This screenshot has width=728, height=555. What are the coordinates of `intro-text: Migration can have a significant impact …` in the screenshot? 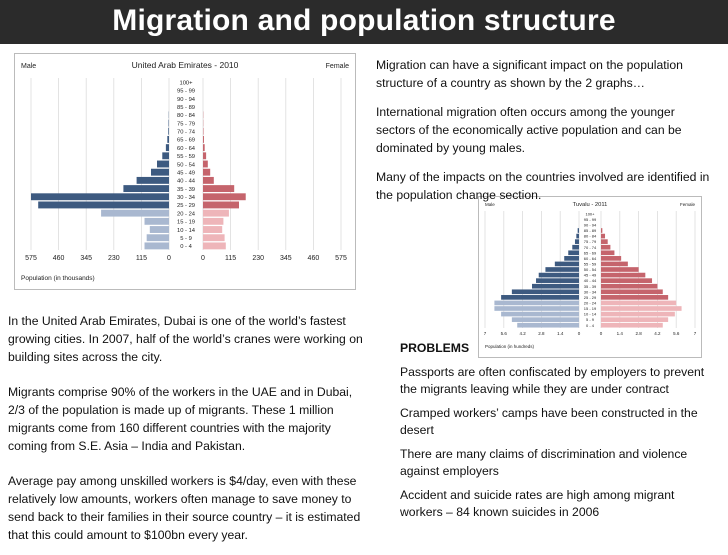 It's located at (545, 135).